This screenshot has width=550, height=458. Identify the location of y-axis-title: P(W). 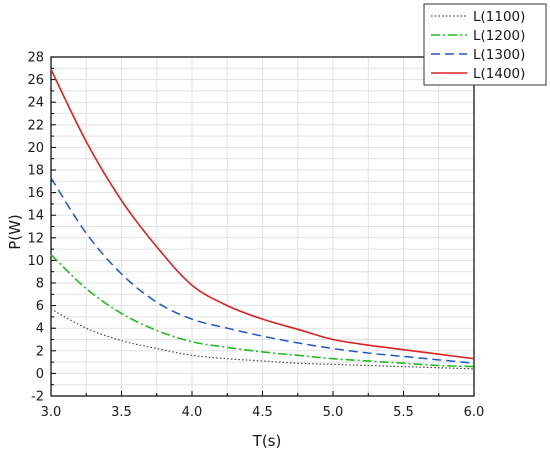
(15, 232).